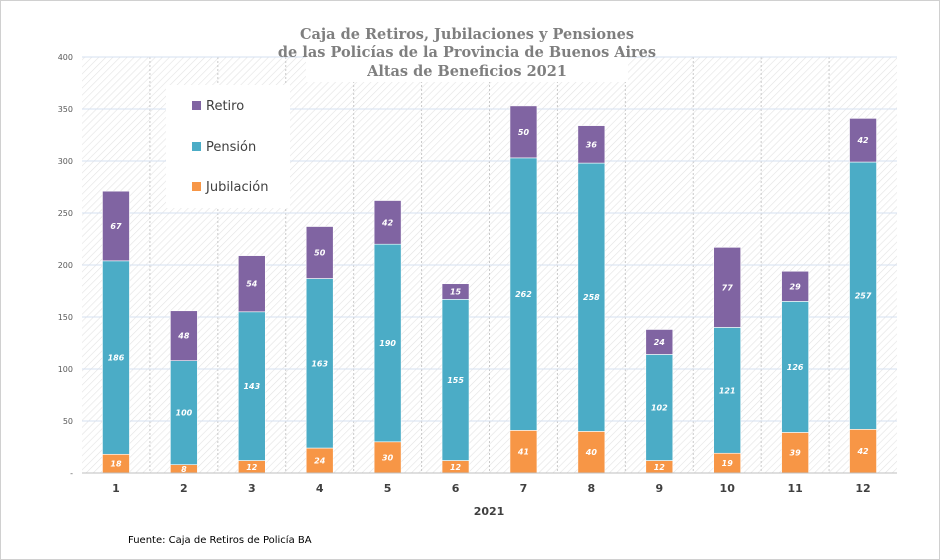 The width and height of the screenshot is (940, 560). I want to click on chart-title-line-3: Altas de Beneficios 2021, so click(466, 71).